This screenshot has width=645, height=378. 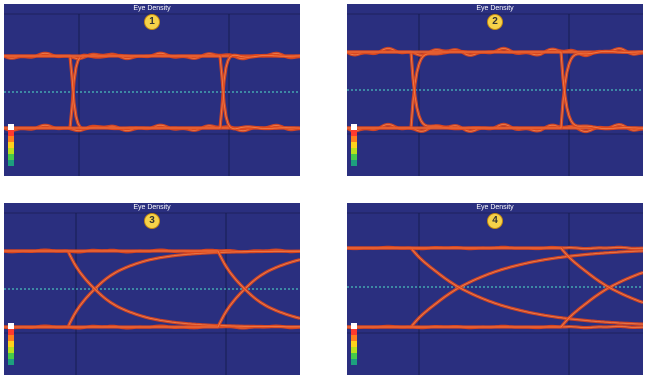 What do you see at coordinates (152, 207) in the screenshot?
I see `panel-title-3: Eye Density` at bounding box center [152, 207].